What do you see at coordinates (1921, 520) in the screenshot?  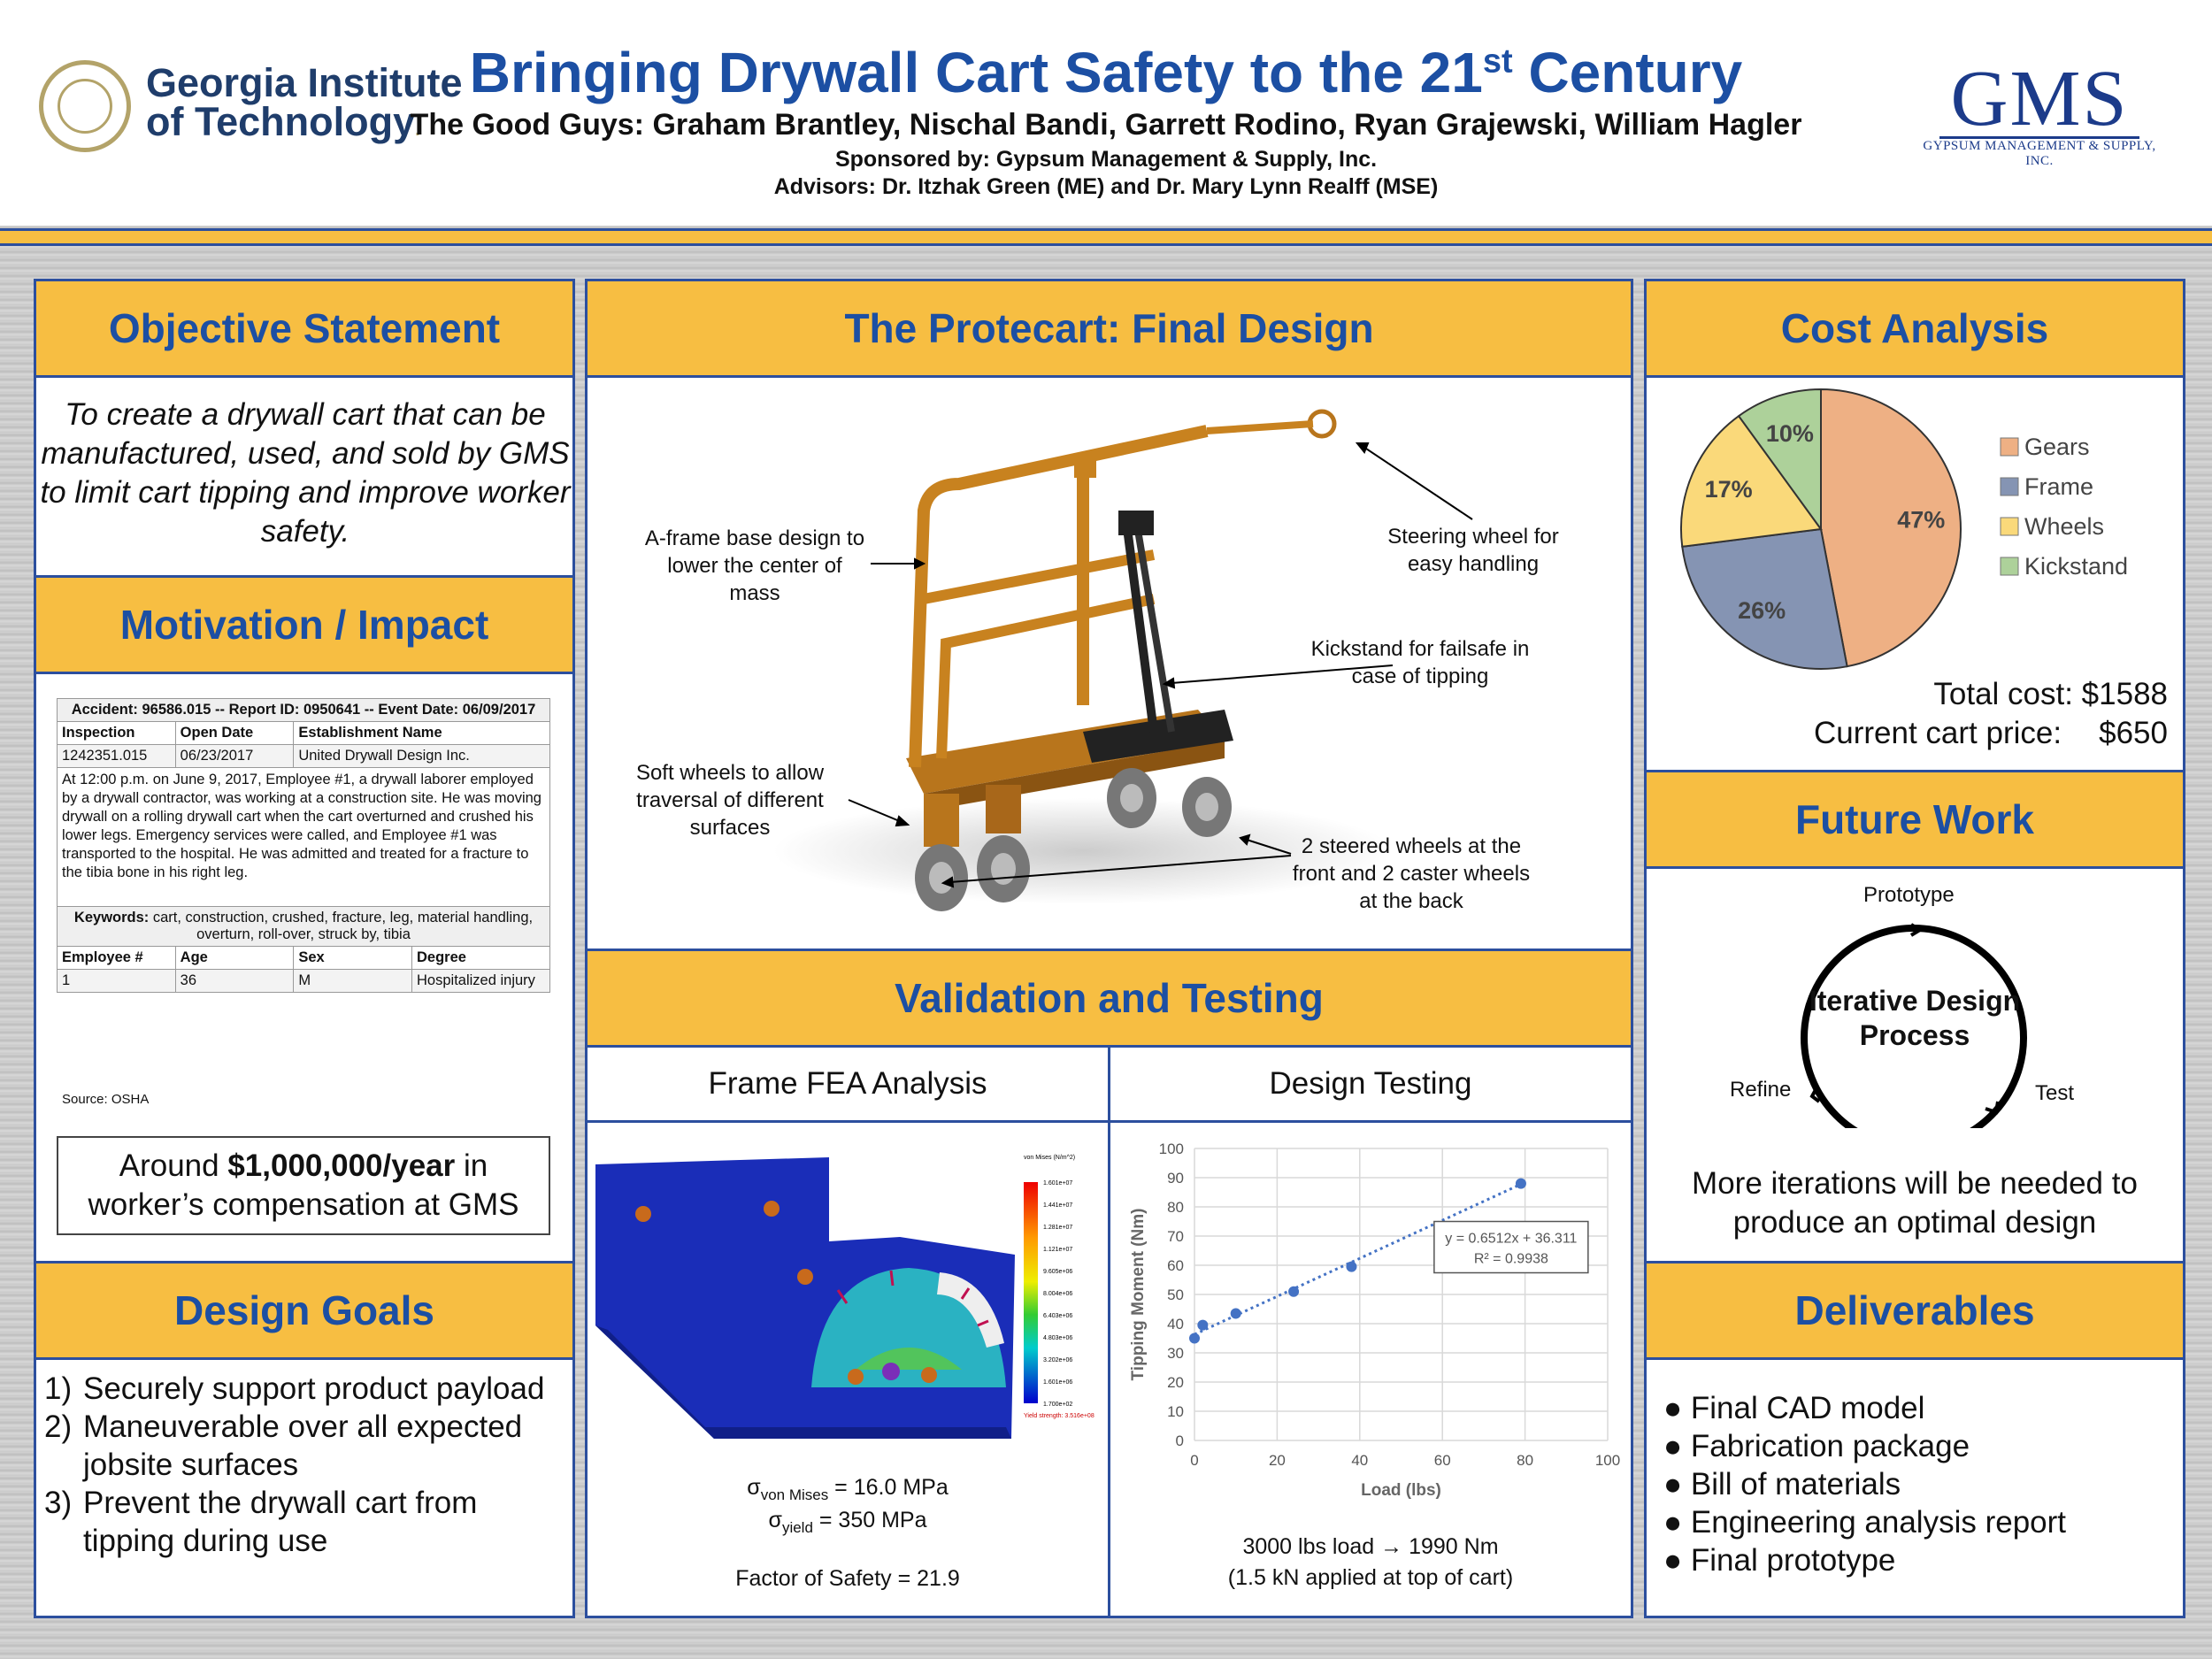 I see `pie-label: 47%` at bounding box center [1921, 520].